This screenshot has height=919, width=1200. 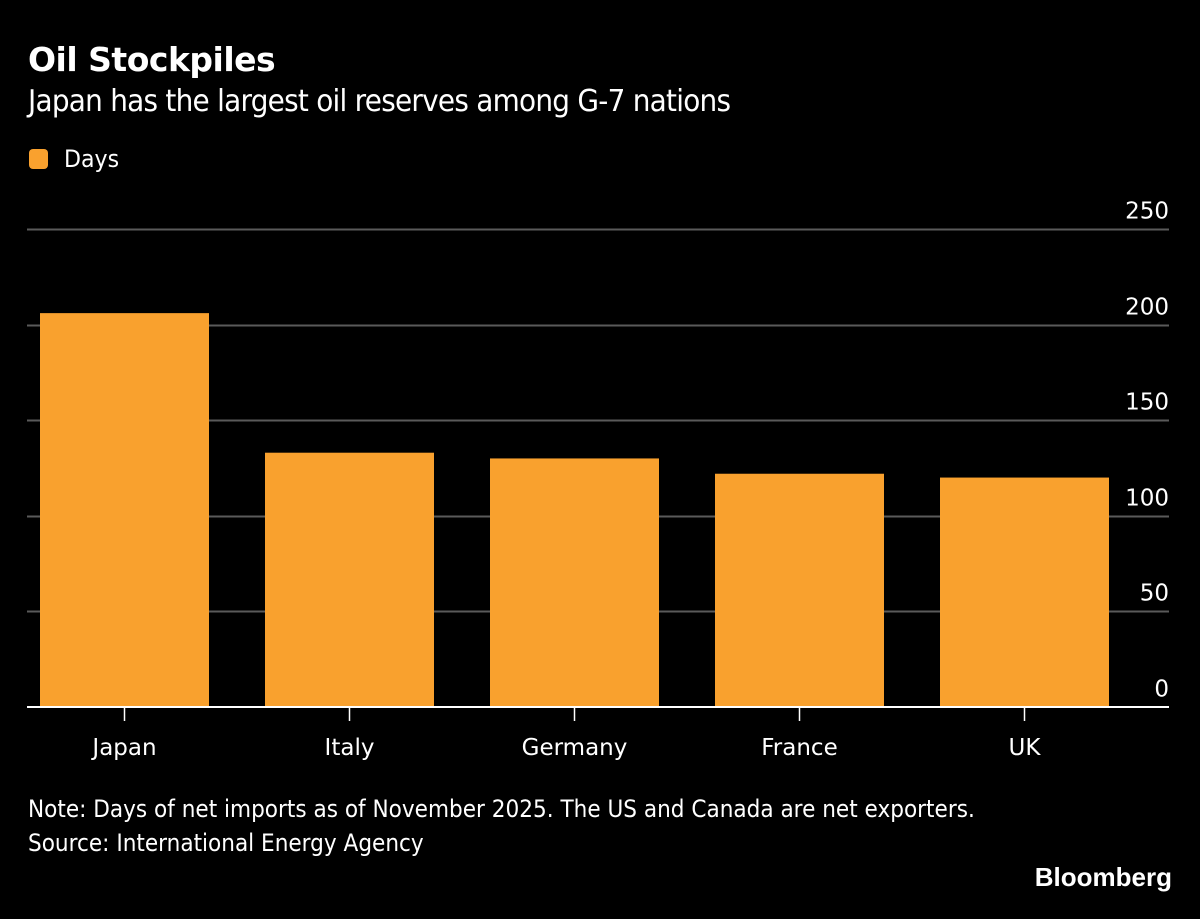 I want to click on legend-label-days: Days, so click(x=92, y=159).